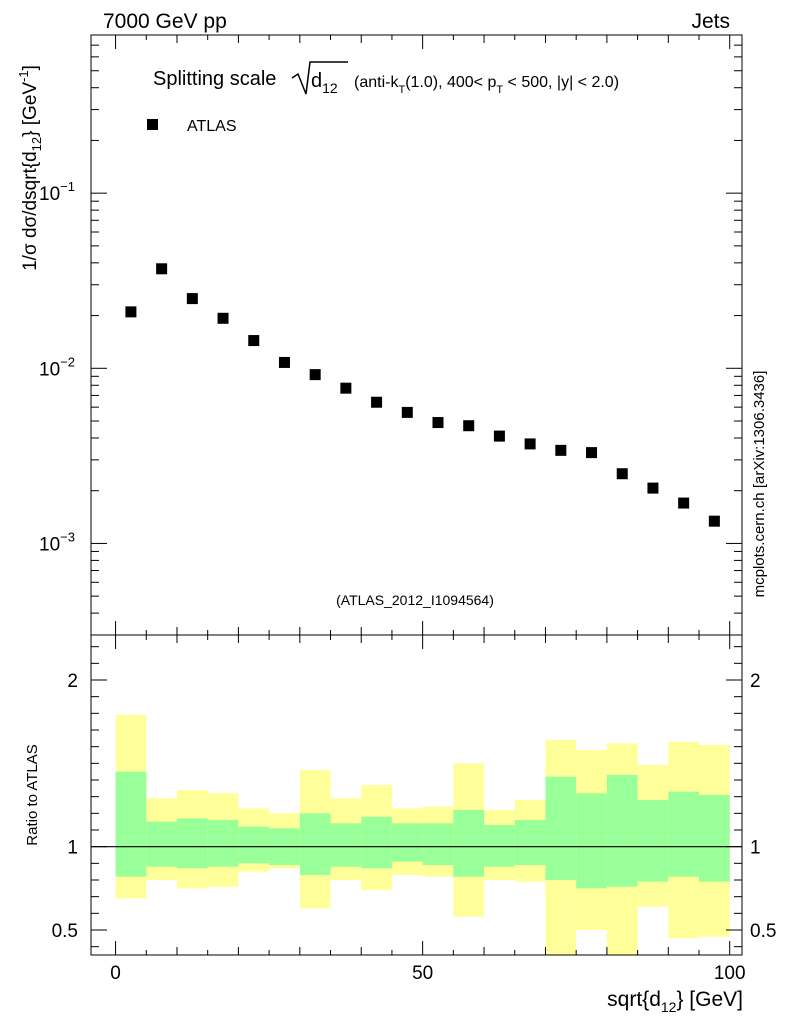  What do you see at coordinates (115, 973) in the screenshot?
I see `x-tick-label: 0` at bounding box center [115, 973].